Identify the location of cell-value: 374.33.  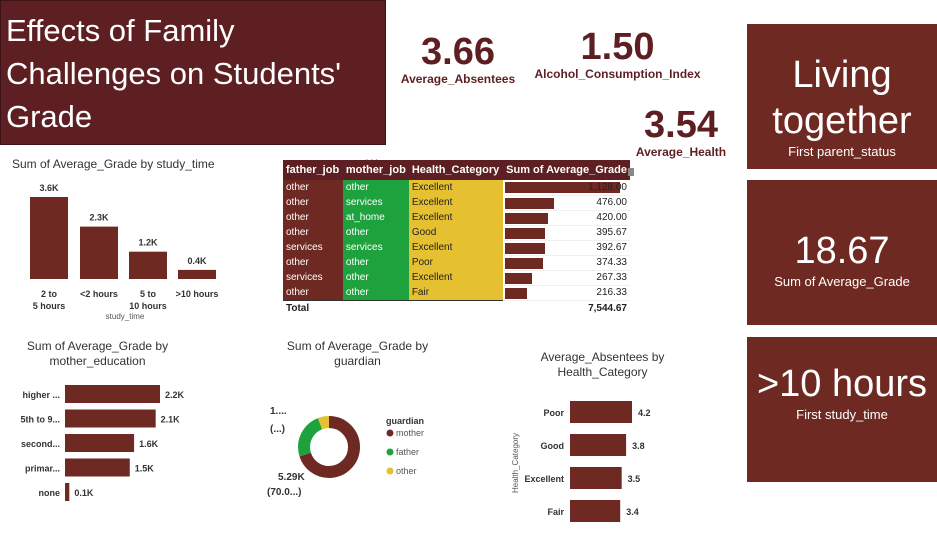
(611, 262).